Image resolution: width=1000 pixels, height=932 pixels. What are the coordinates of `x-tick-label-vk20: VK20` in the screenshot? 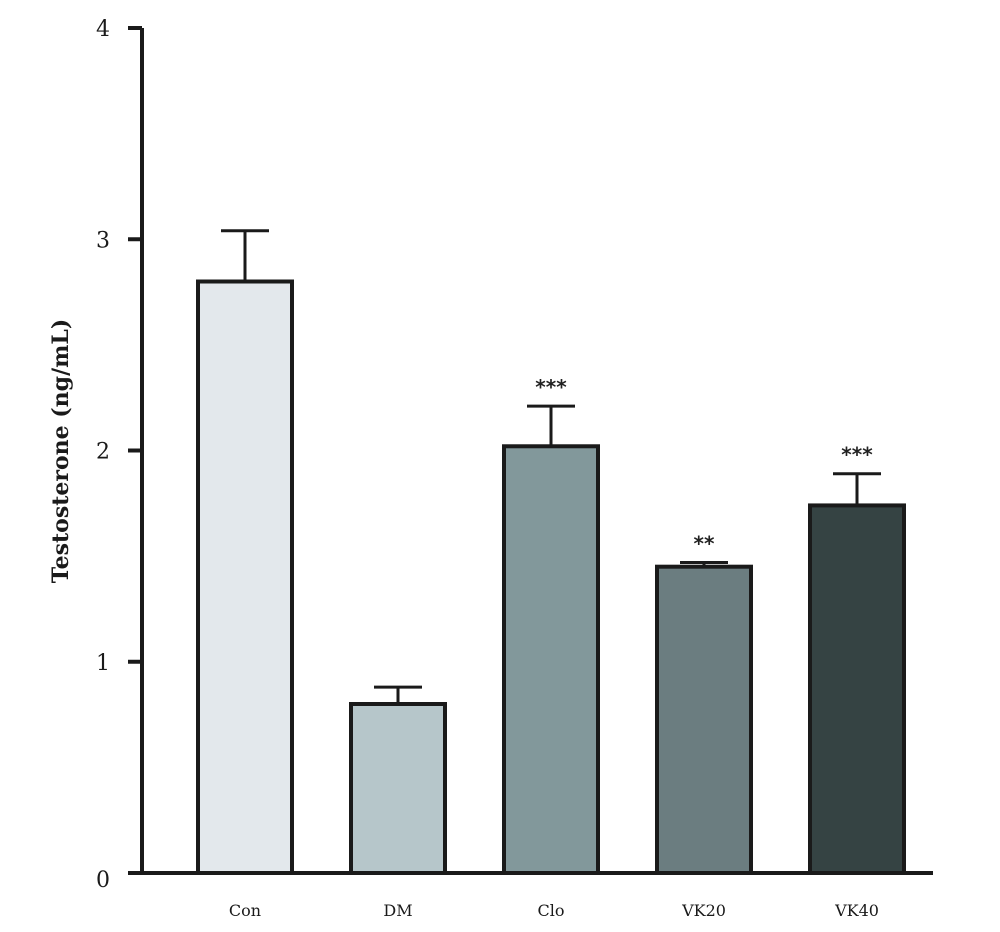 It's located at (703, 910).